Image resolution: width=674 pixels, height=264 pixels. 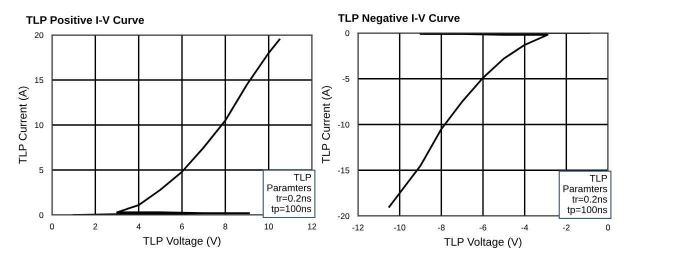 What do you see at coordinates (39, 80) in the screenshot?
I see `y-tick-label: 15` at bounding box center [39, 80].